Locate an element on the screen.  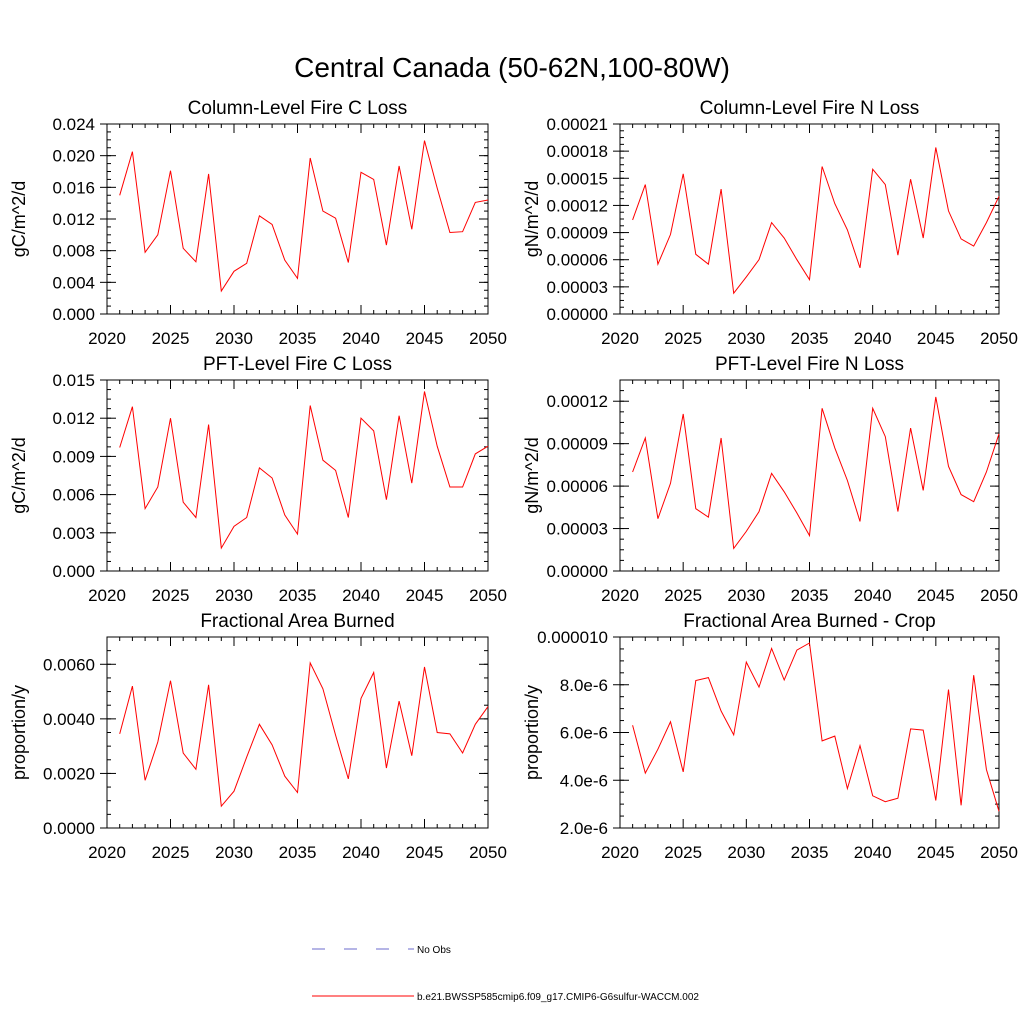
y-tick-label: 0.015 is located at coordinates (73, 380).